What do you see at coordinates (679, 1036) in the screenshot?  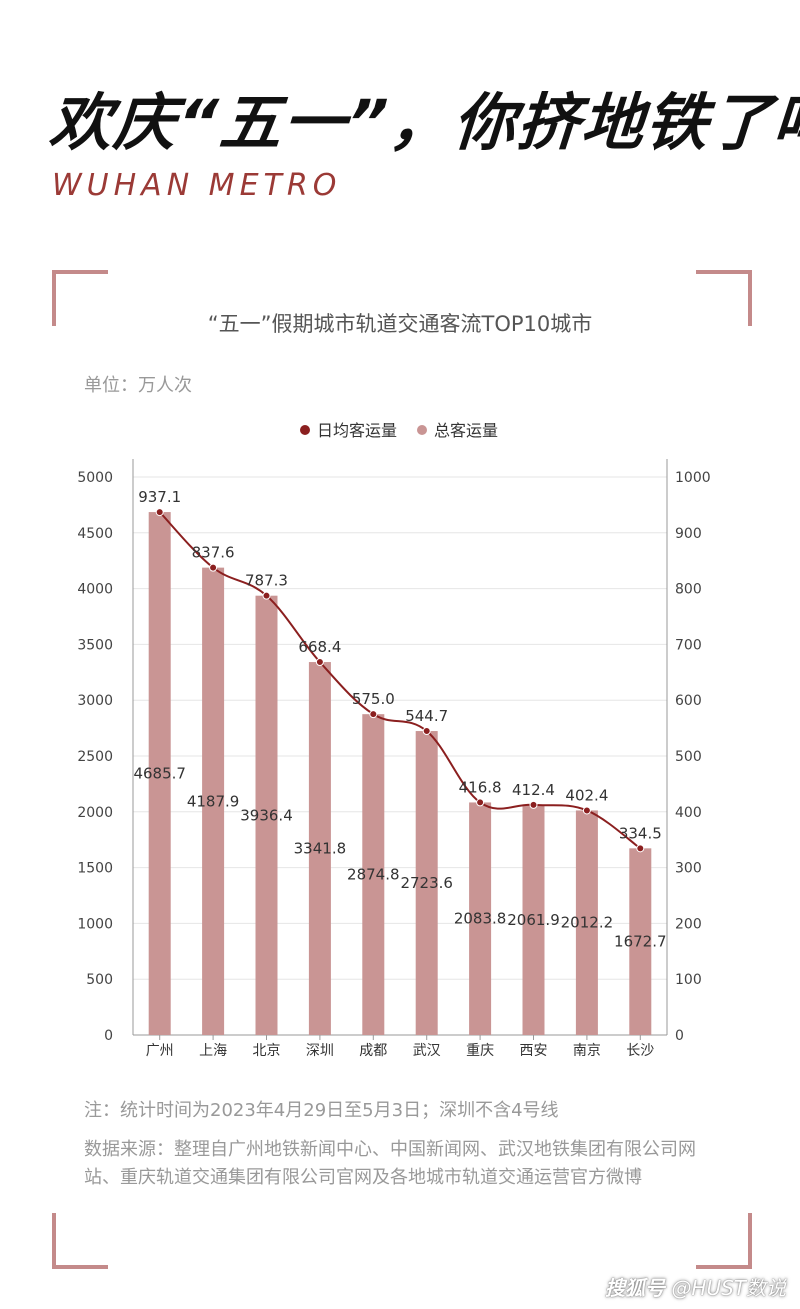 I see `y-right-tick-label: 0` at bounding box center [679, 1036].